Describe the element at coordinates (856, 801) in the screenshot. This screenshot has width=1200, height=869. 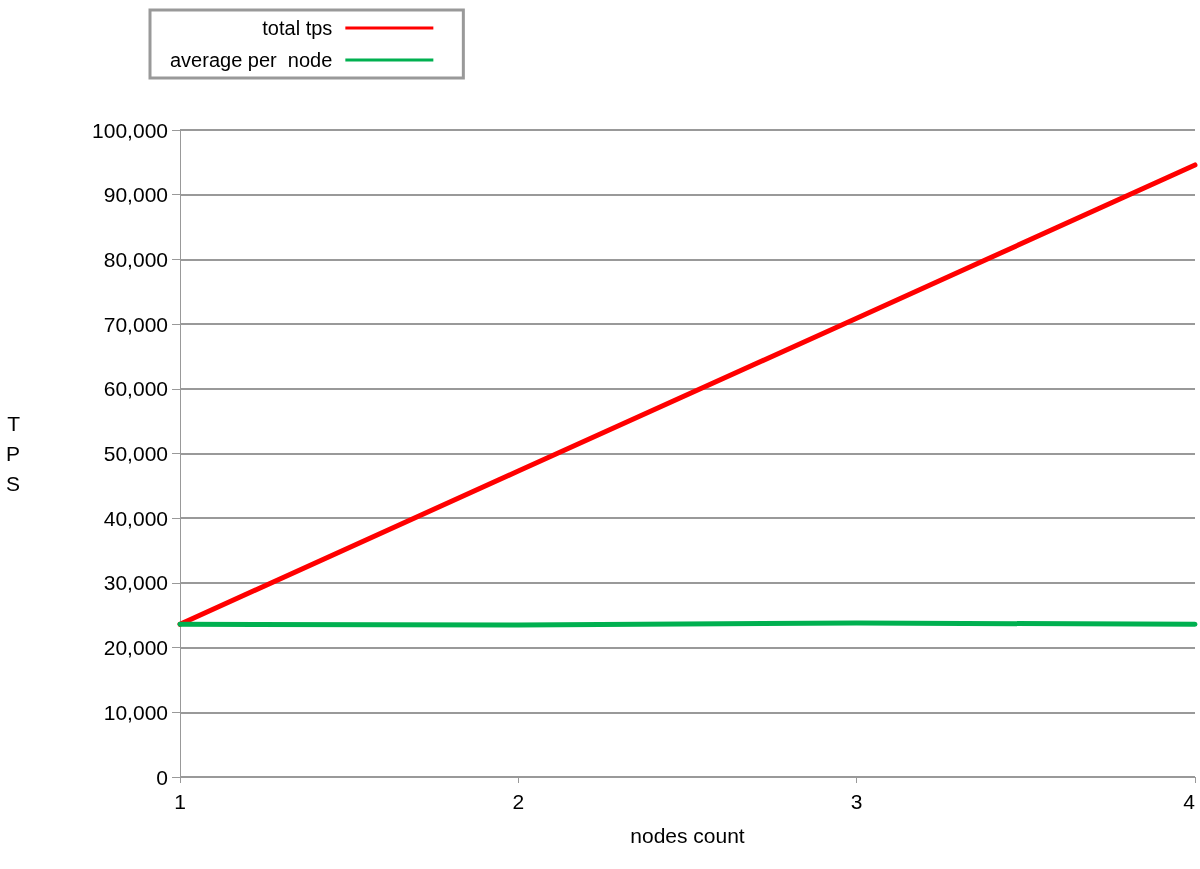
I see `x-tick-label: 3` at that location.